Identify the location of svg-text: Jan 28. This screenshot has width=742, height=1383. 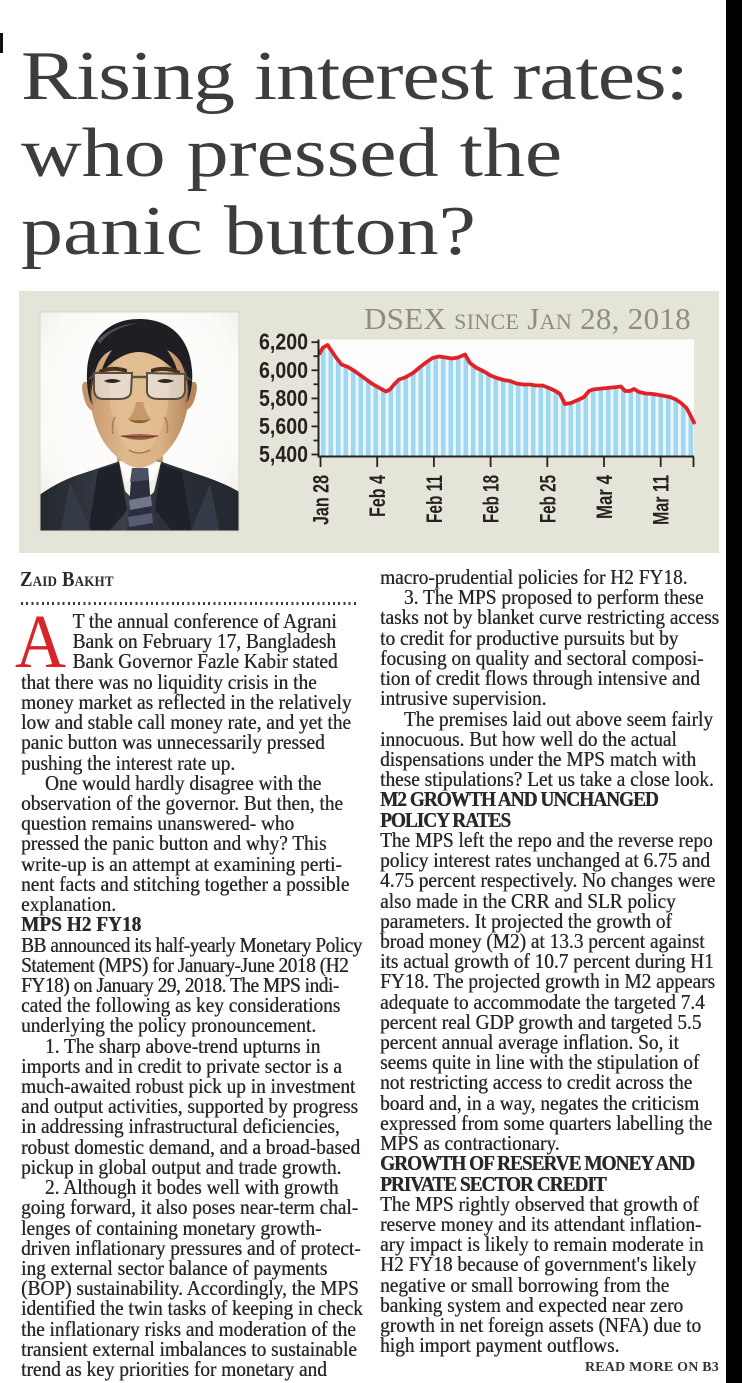
(321, 500).